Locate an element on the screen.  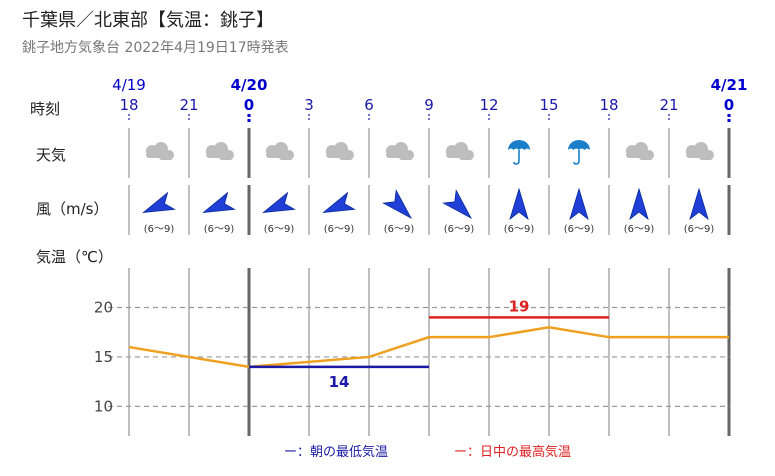
min-temp-label: 14 is located at coordinates (339, 382).